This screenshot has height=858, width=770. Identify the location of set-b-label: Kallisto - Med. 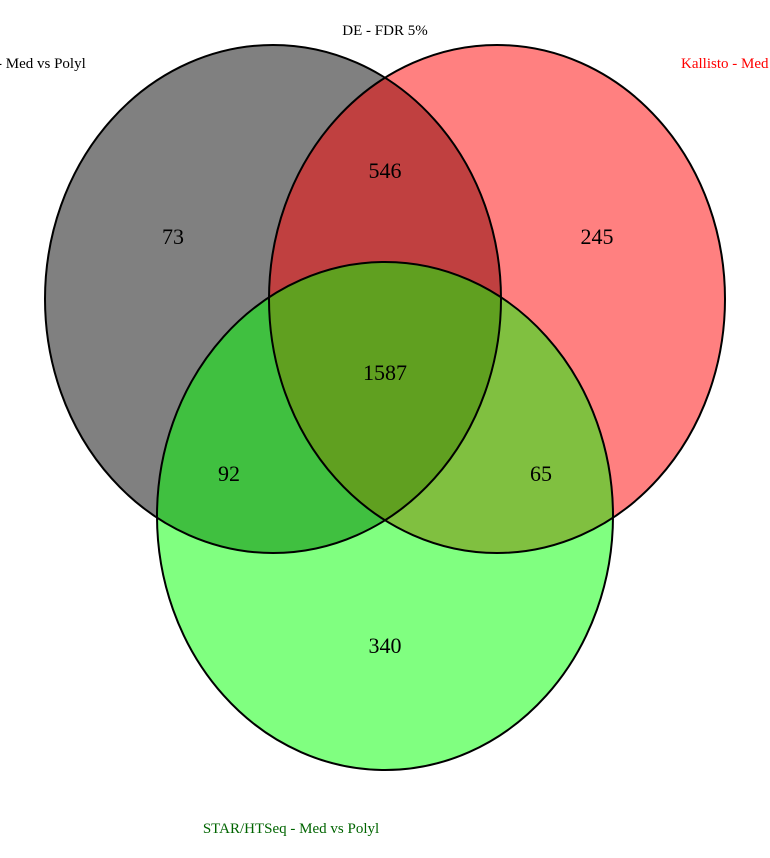
(725, 64).